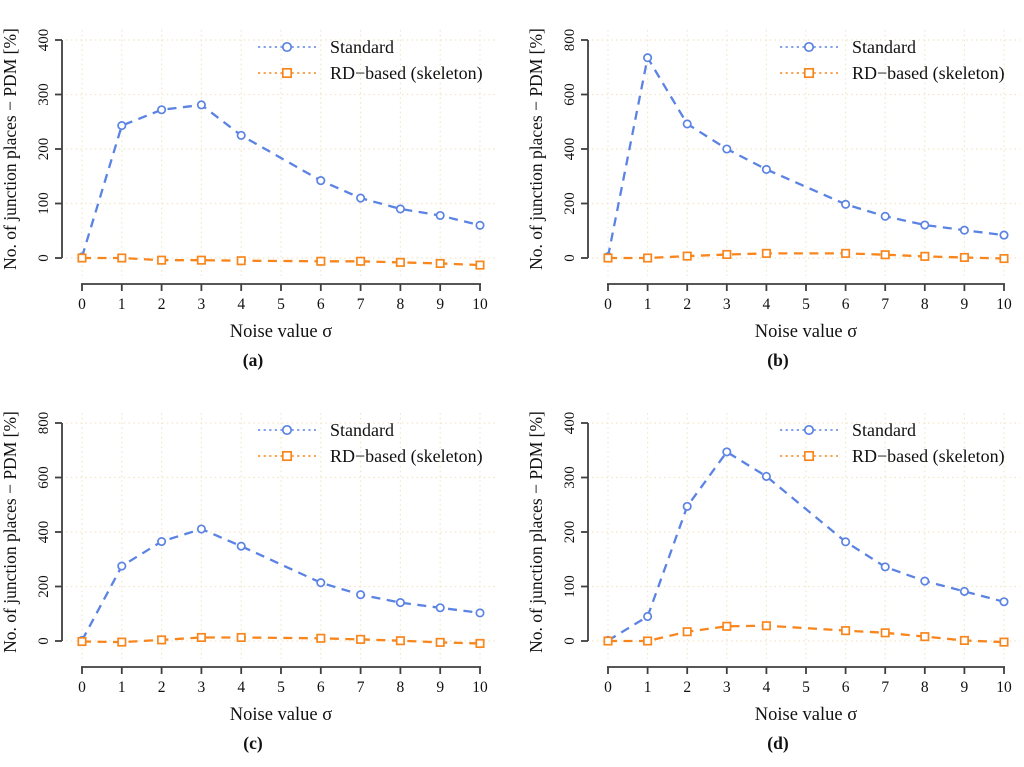  Describe the element at coordinates (281, 332) in the screenshot. I see `x-axis-title: Noise value σ` at that location.